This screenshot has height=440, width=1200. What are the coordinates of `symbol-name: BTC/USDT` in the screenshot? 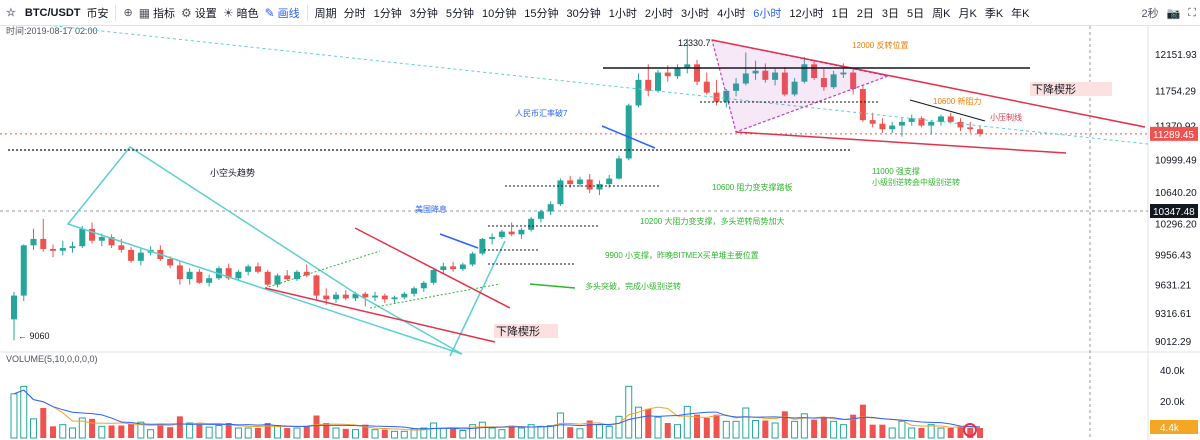 It's located at (52, 12).